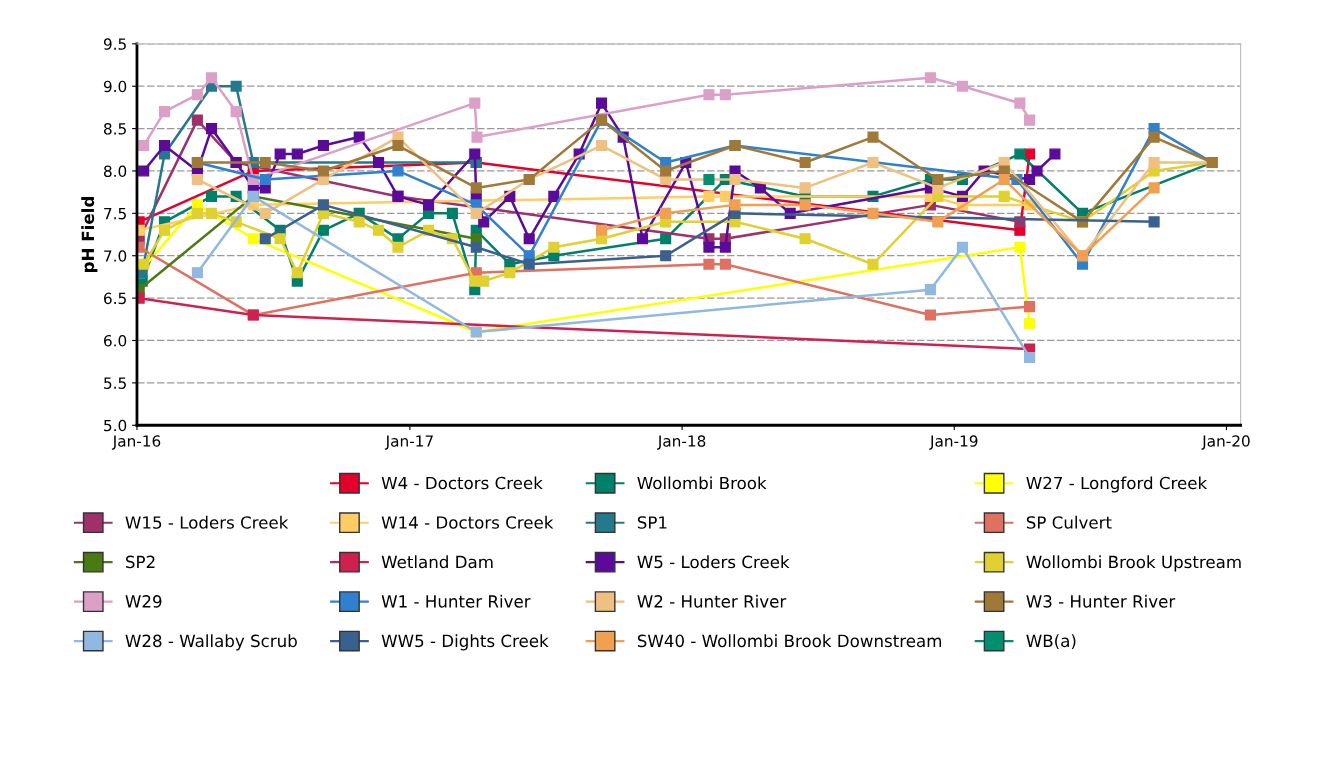 Image resolution: width=1317 pixels, height=769 pixels. Describe the element at coordinates (143, 601) in the screenshot. I see `legend-label: W29` at that location.